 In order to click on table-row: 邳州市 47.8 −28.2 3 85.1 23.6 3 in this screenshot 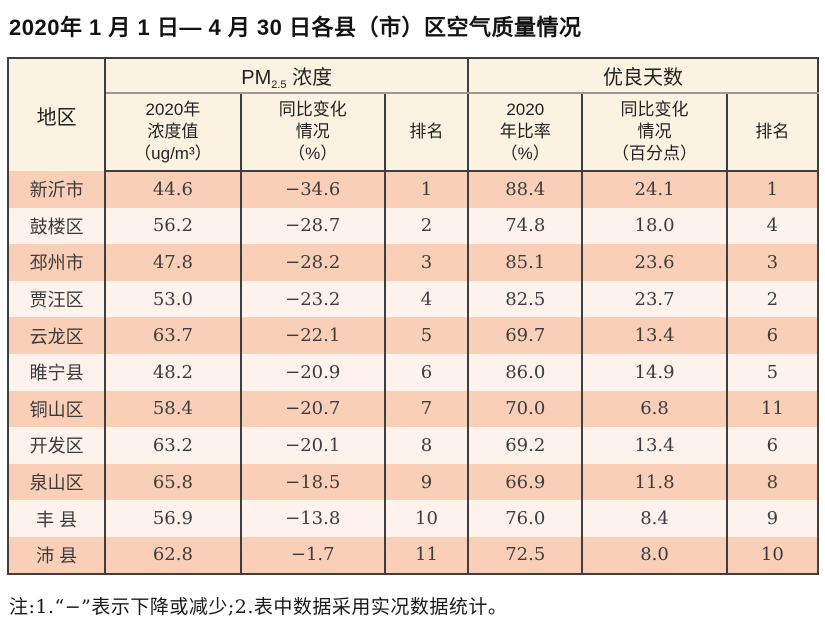, I will do `click(413, 262)`.